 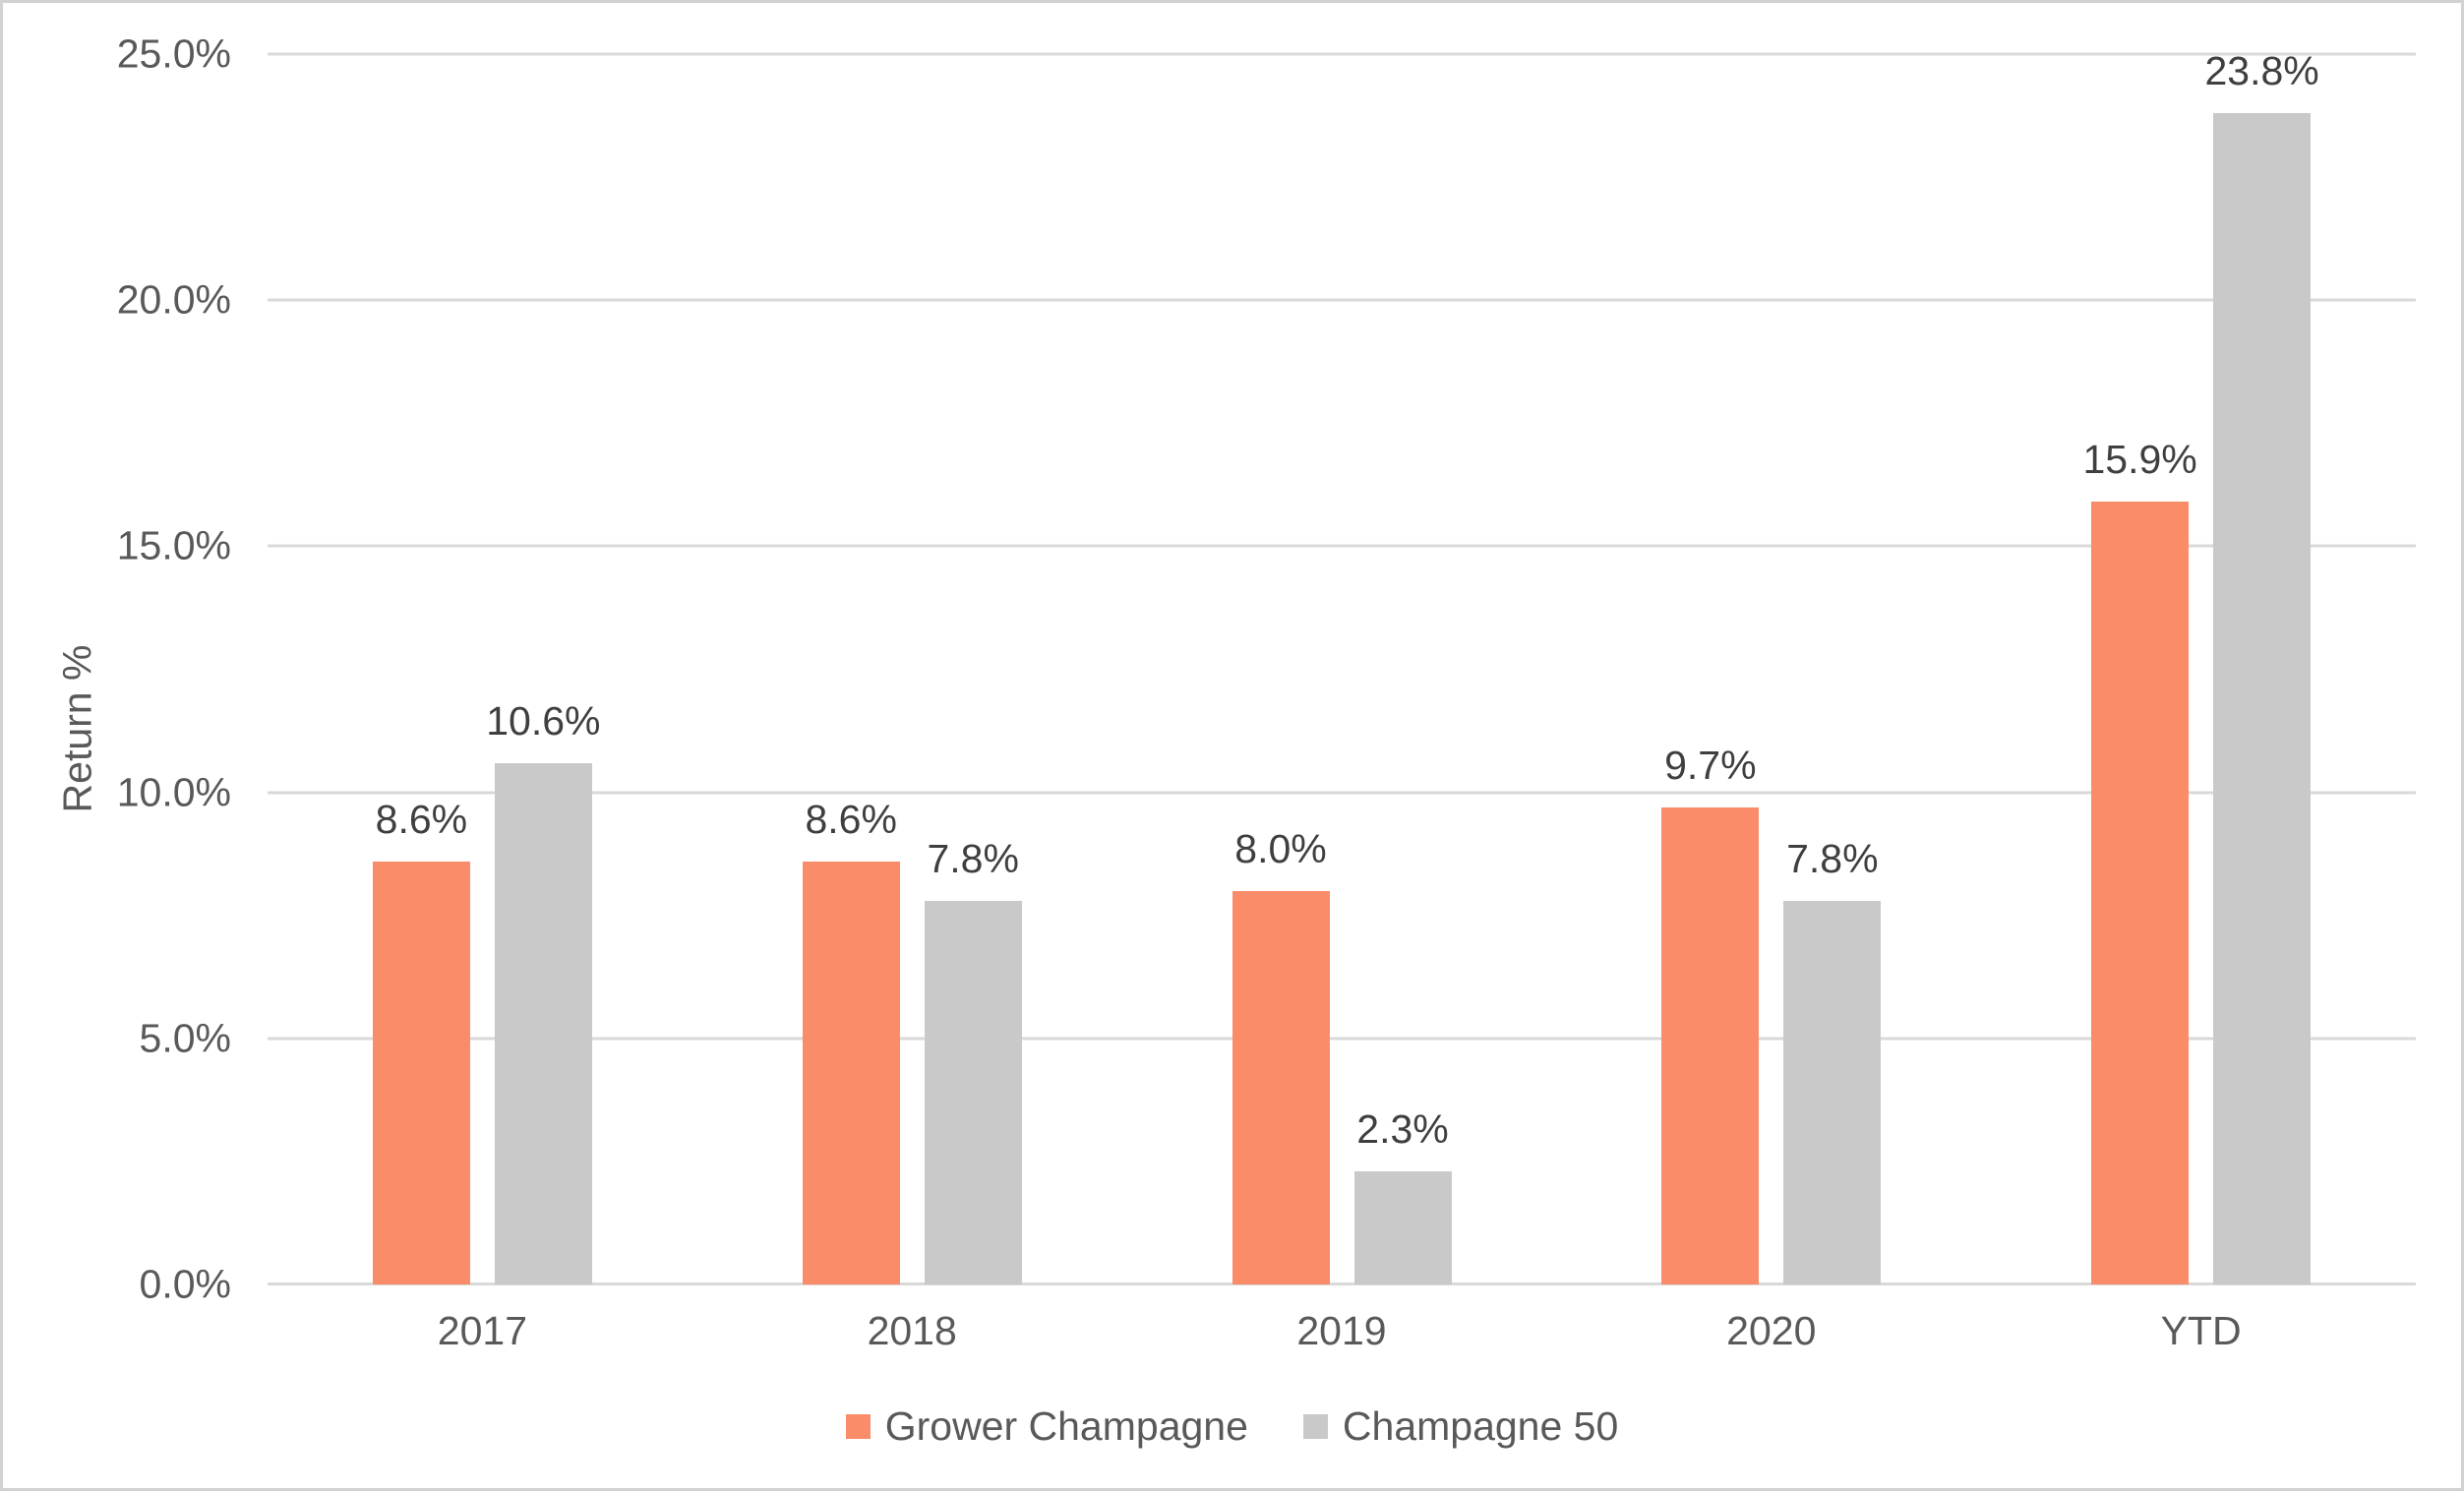 I want to click on bar-champagne-50-2018, so click(x=973, y=1092).